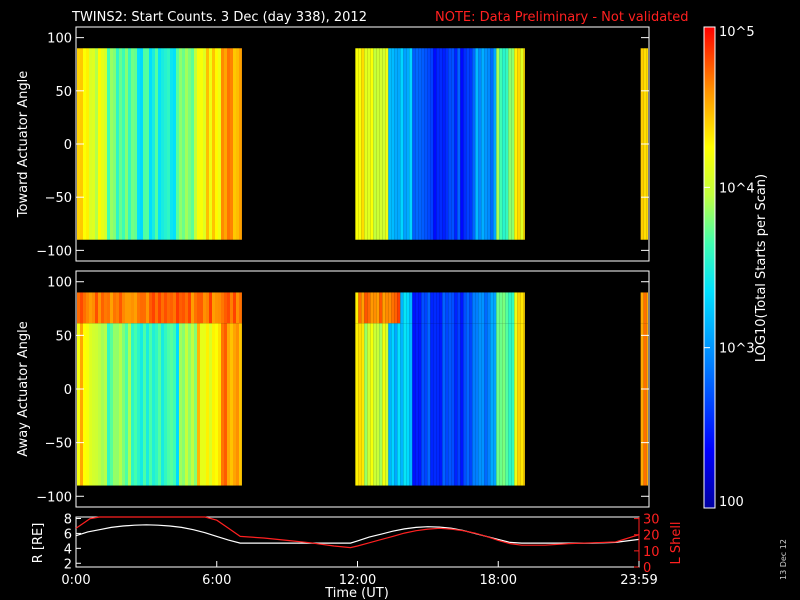 This screenshot has width=800, height=600. Describe the element at coordinates (359, 574) in the screenshot. I see `time-x-ticks: 0:00 6:00 12:00 18:00 23:59` at that location.